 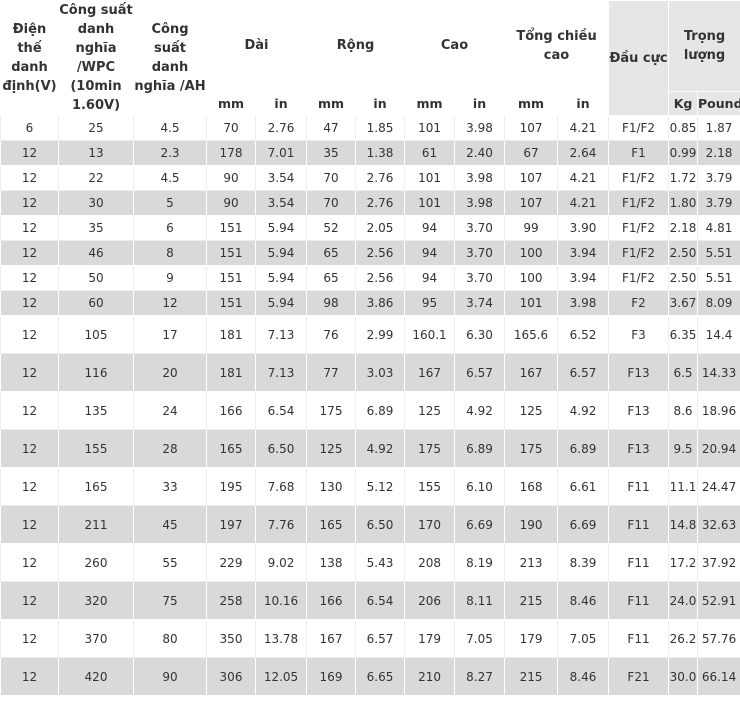 I want to click on unit-height-mm: mm, so click(x=430, y=103).